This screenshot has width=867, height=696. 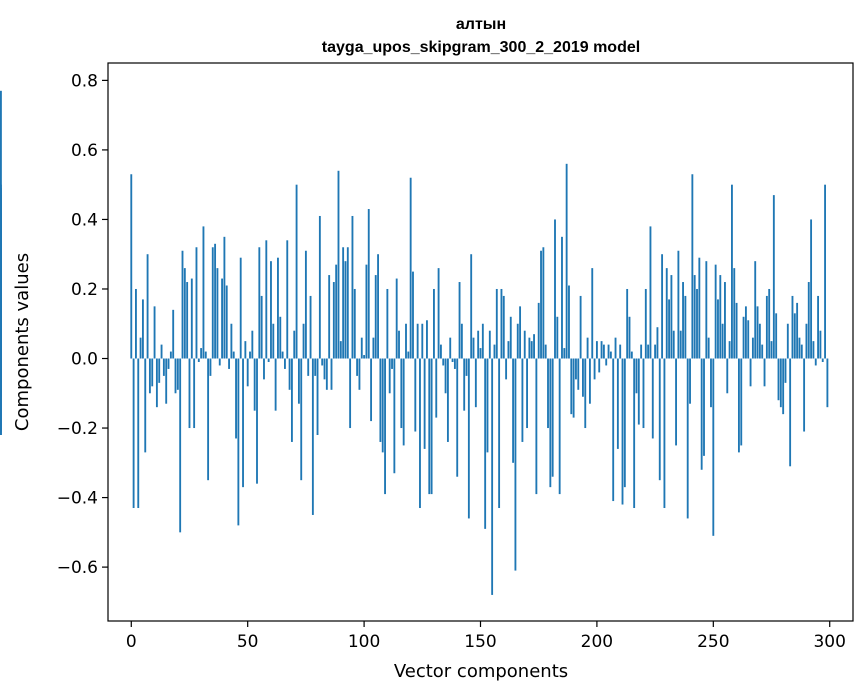 I want to click on y-tick-label: 0.0, so click(x=84, y=360).